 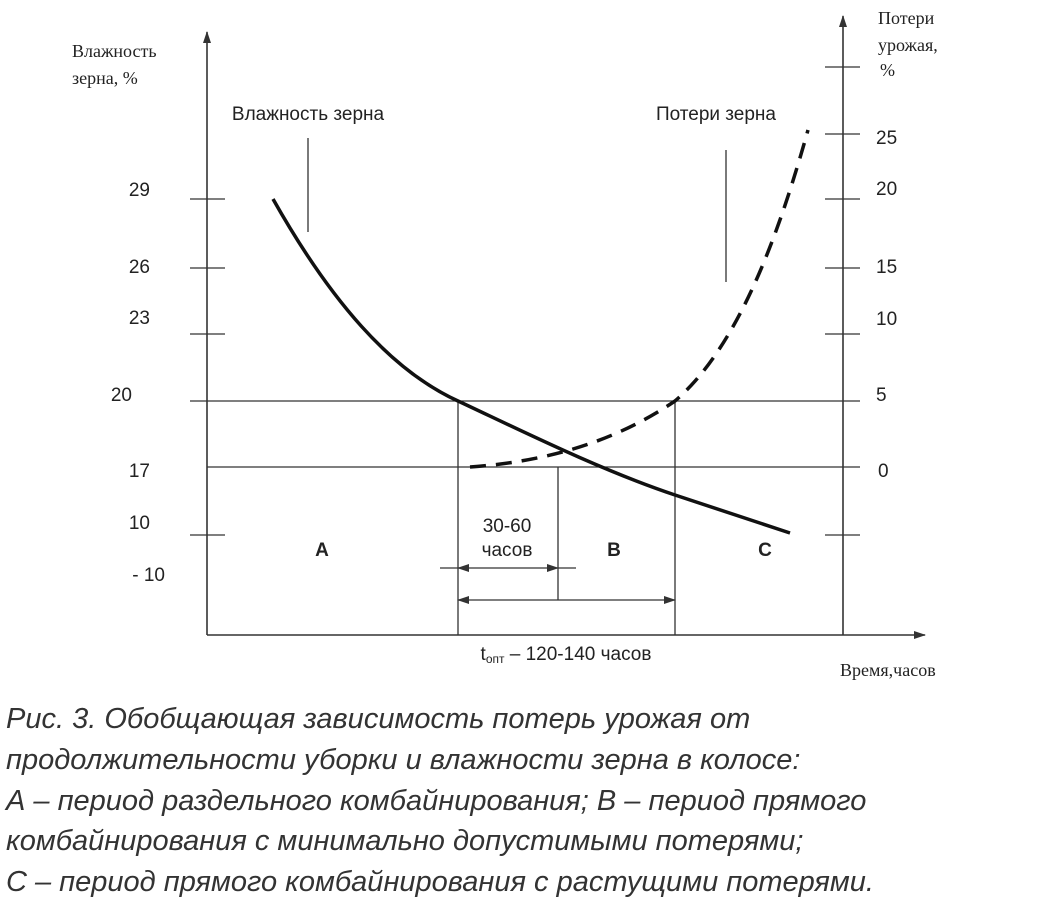 What do you see at coordinates (881, 395) in the screenshot?
I see `right-tick-label: 5` at bounding box center [881, 395].